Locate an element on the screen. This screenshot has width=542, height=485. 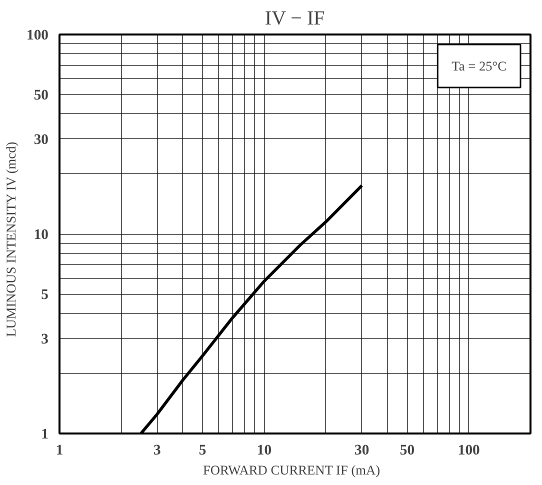
annotation: Ta = 25°C is located at coordinates (479, 66).